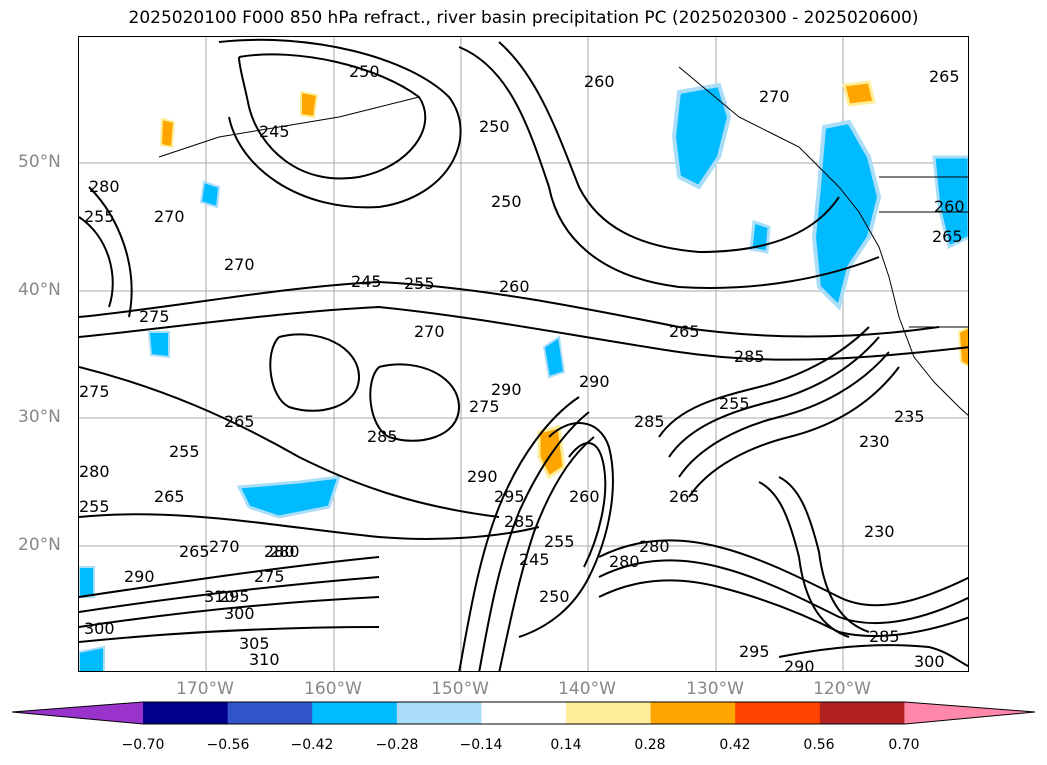 The height and width of the screenshot is (765, 1047). I want to click on colorbar-tick: −0.70, so click(143, 745).